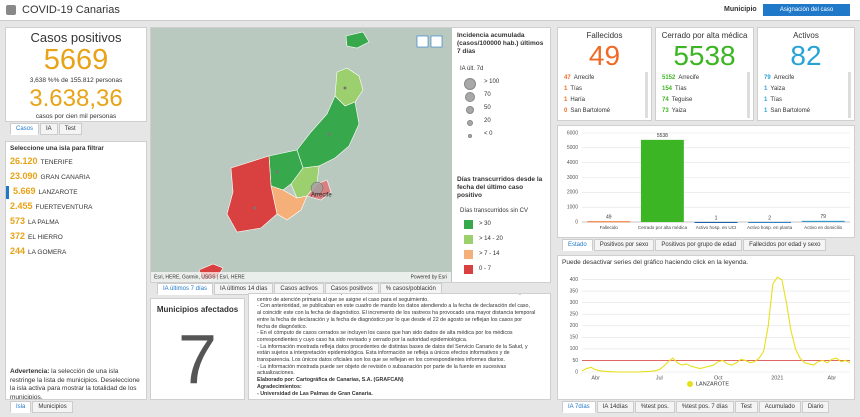 The image size is (860, 417). What do you see at coordinates (422, 41) in the screenshot?
I see `home-button` at bounding box center [422, 41].